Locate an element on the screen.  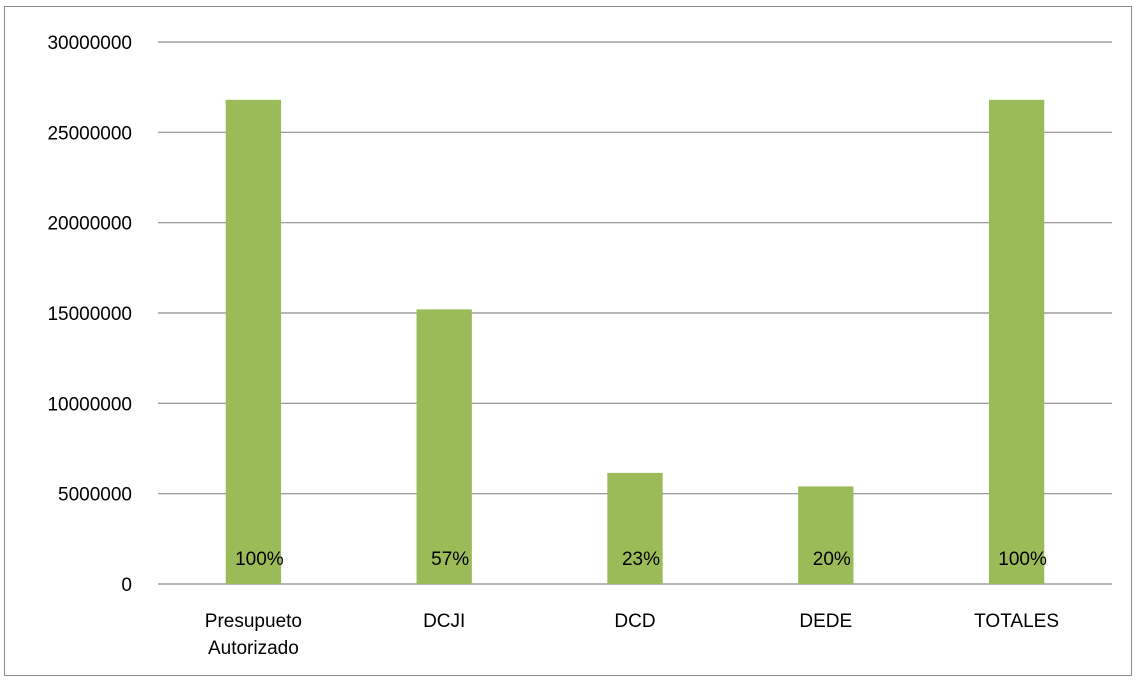
data-label: 57% is located at coordinates (450, 559).